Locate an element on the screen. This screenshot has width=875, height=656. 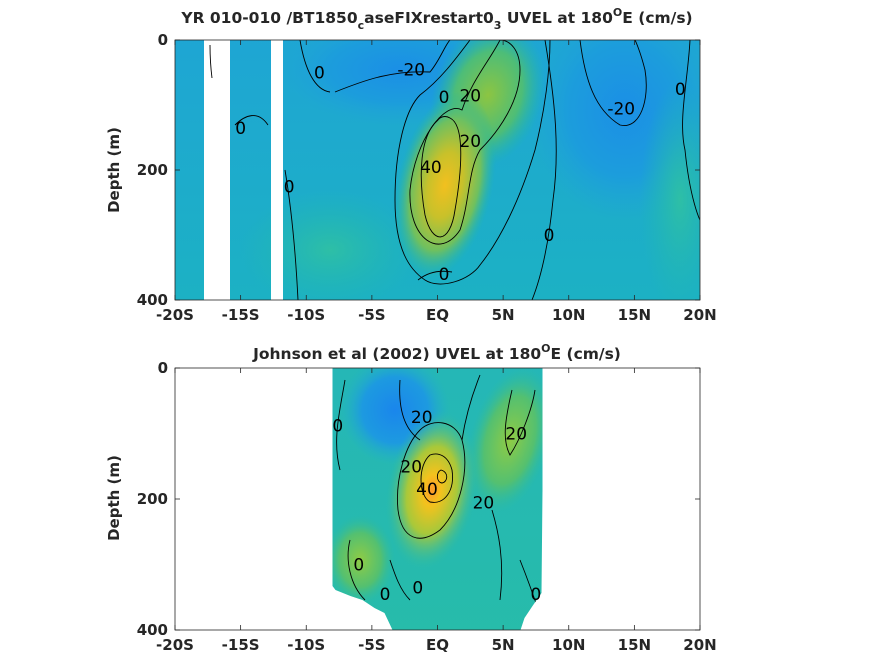
top-ylabel: Depth (m) is located at coordinates (114, 170).